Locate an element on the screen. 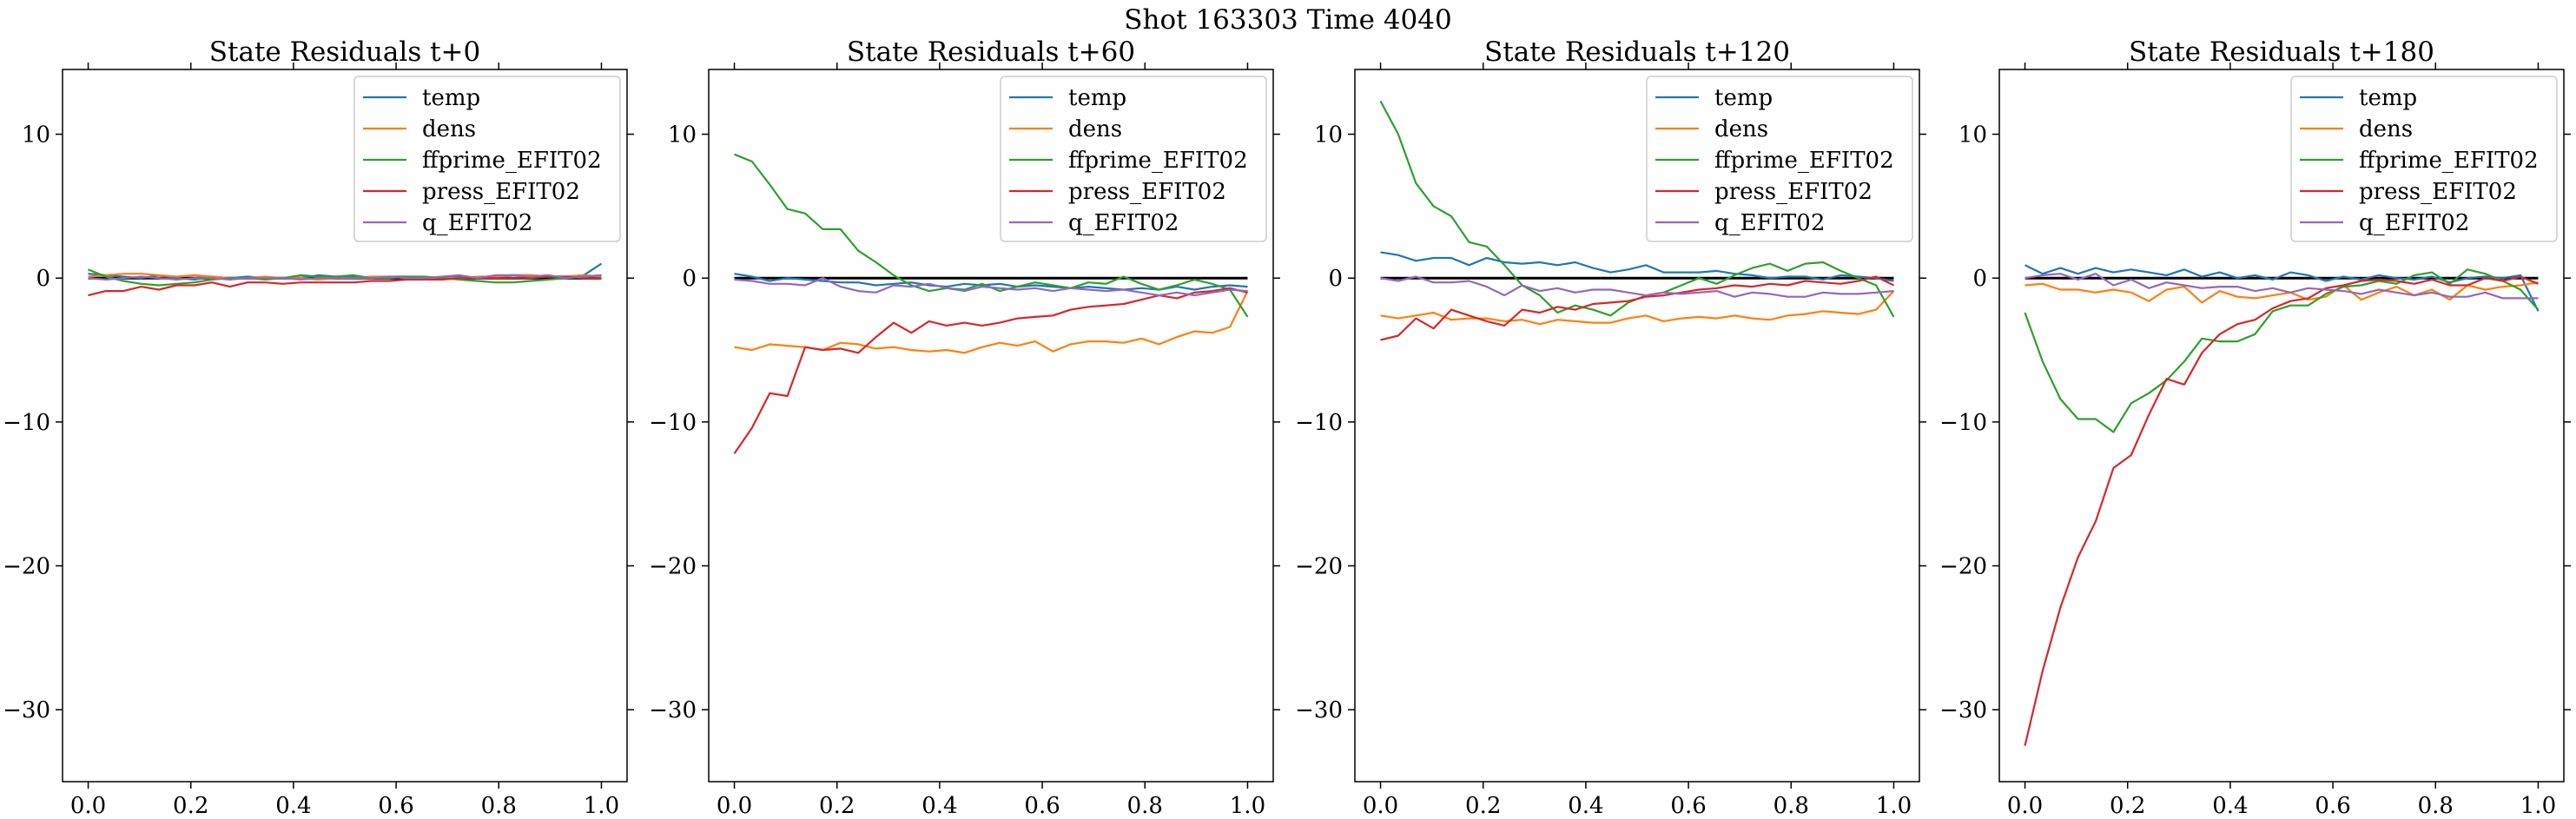 The width and height of the screenshot is (2576, 819). panel-title: State Residuals t+120 is located at coordinates (1637, 52).